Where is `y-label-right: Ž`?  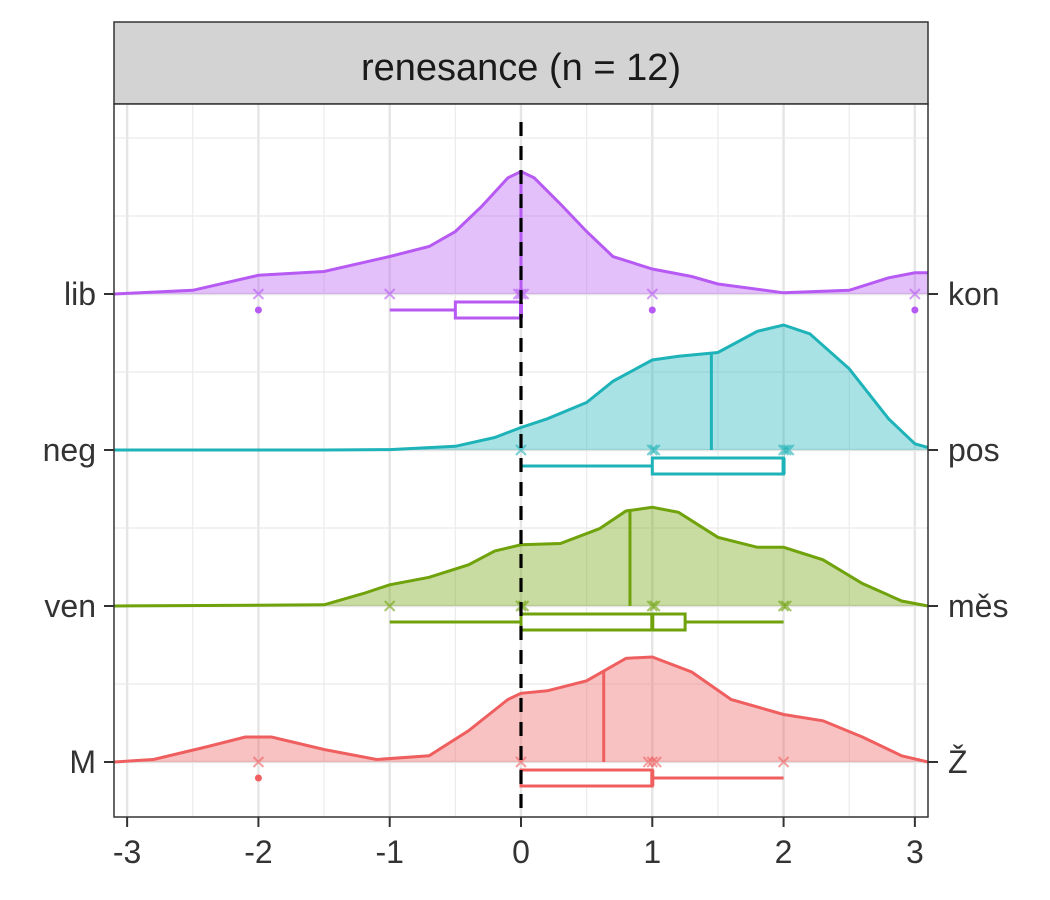
y-label-right: Ž is located at coordinates (958, 762).